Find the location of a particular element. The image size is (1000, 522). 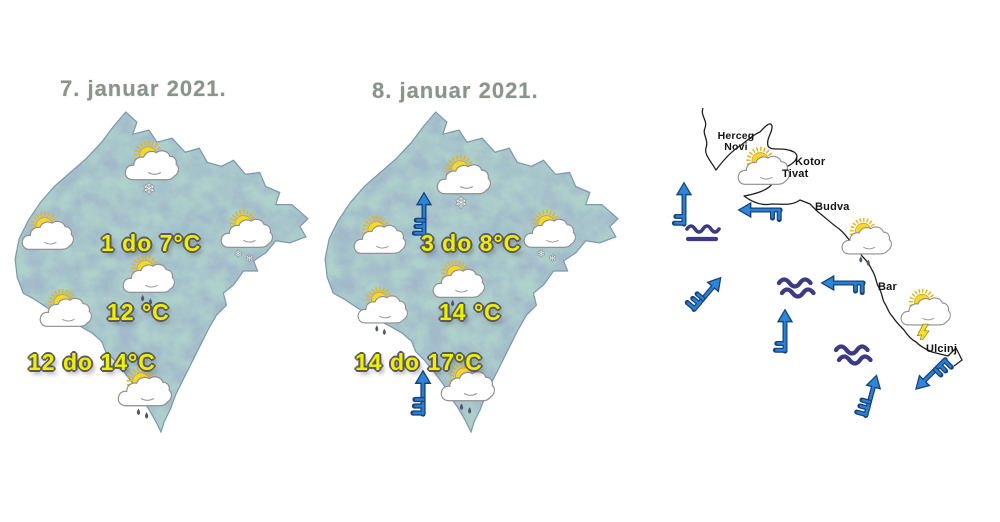

city-label-tivat: Tivat is located at coordinates (795, 174).